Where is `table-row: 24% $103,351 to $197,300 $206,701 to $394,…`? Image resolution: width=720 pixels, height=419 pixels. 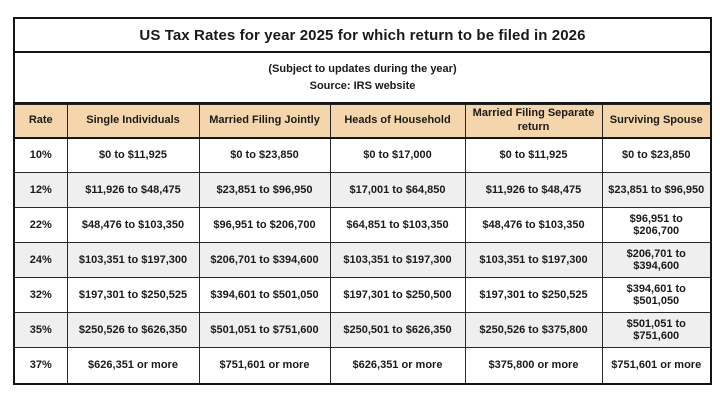
table-row: 24% $103,351 to $197,300 $206,701 to $394,… is located at coordinates (362, 260).